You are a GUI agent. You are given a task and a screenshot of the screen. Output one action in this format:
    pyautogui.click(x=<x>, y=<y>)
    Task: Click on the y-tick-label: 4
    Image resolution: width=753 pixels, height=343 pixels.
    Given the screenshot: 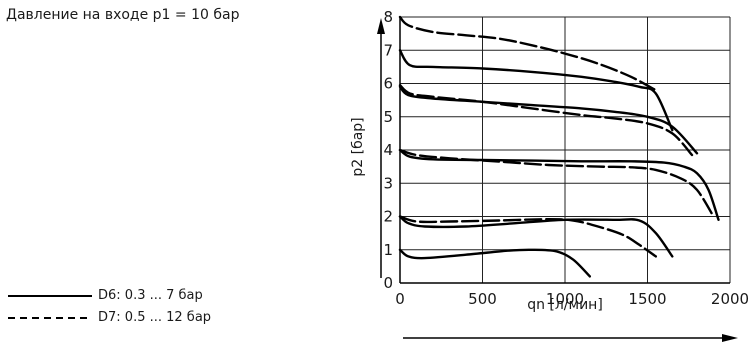 What is the action you would take?
    pyautogui.click(x=388, y=150)
    